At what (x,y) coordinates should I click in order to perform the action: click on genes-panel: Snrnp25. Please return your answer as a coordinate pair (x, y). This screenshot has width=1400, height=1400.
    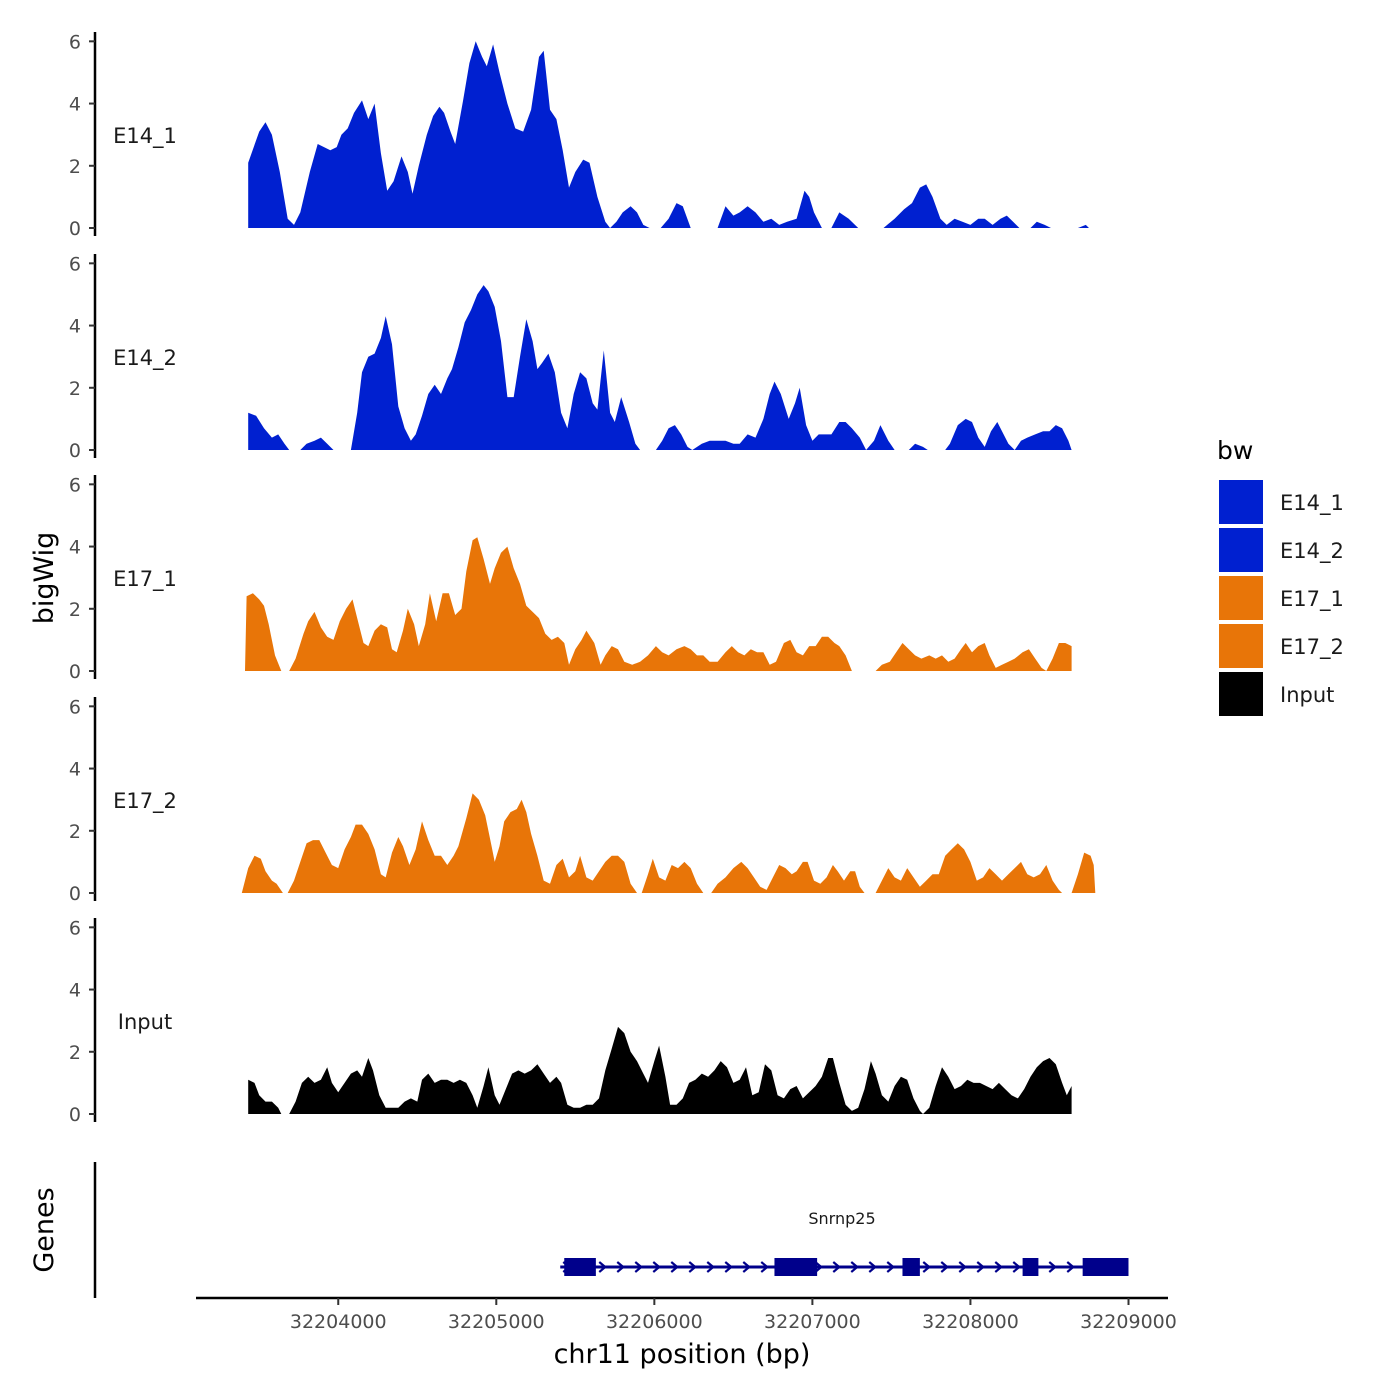
    Looking at the image, I should click on (611, 1230).